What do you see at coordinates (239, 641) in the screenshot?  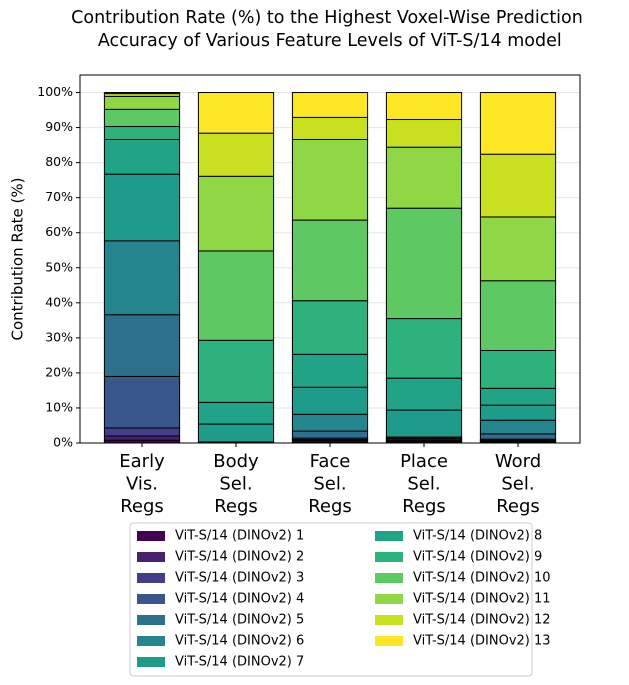 I see `legend-label: ViT-S/14 (DINOv2) 6` at bounding box center [239, 641].